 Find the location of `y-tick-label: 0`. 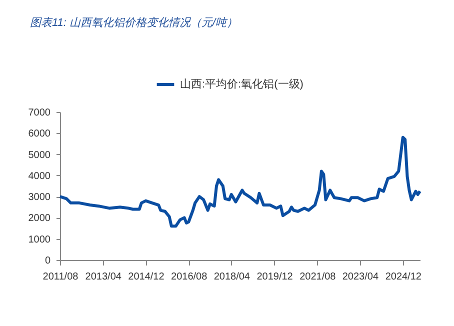

y-tick-label: 0 is located at coordinates (47, 261).